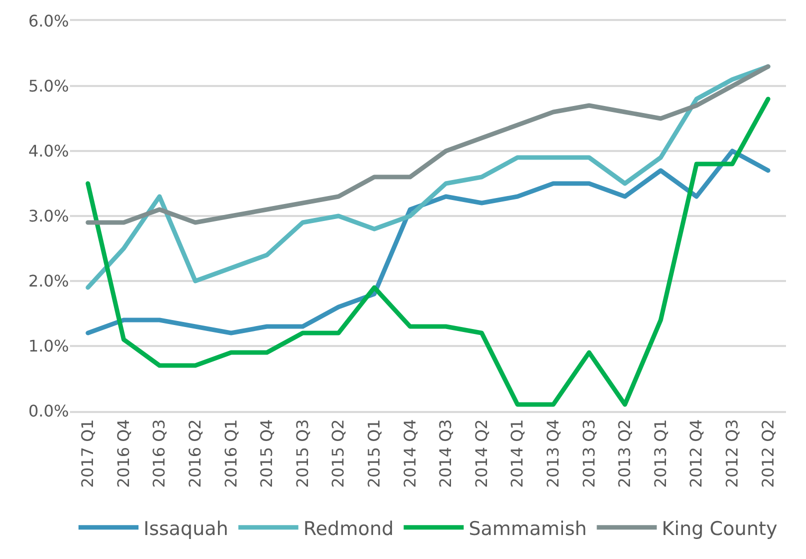 This screenshot has width=806, height=559. I want to click on y-tick-label: 6.0%, so click(48, 21).